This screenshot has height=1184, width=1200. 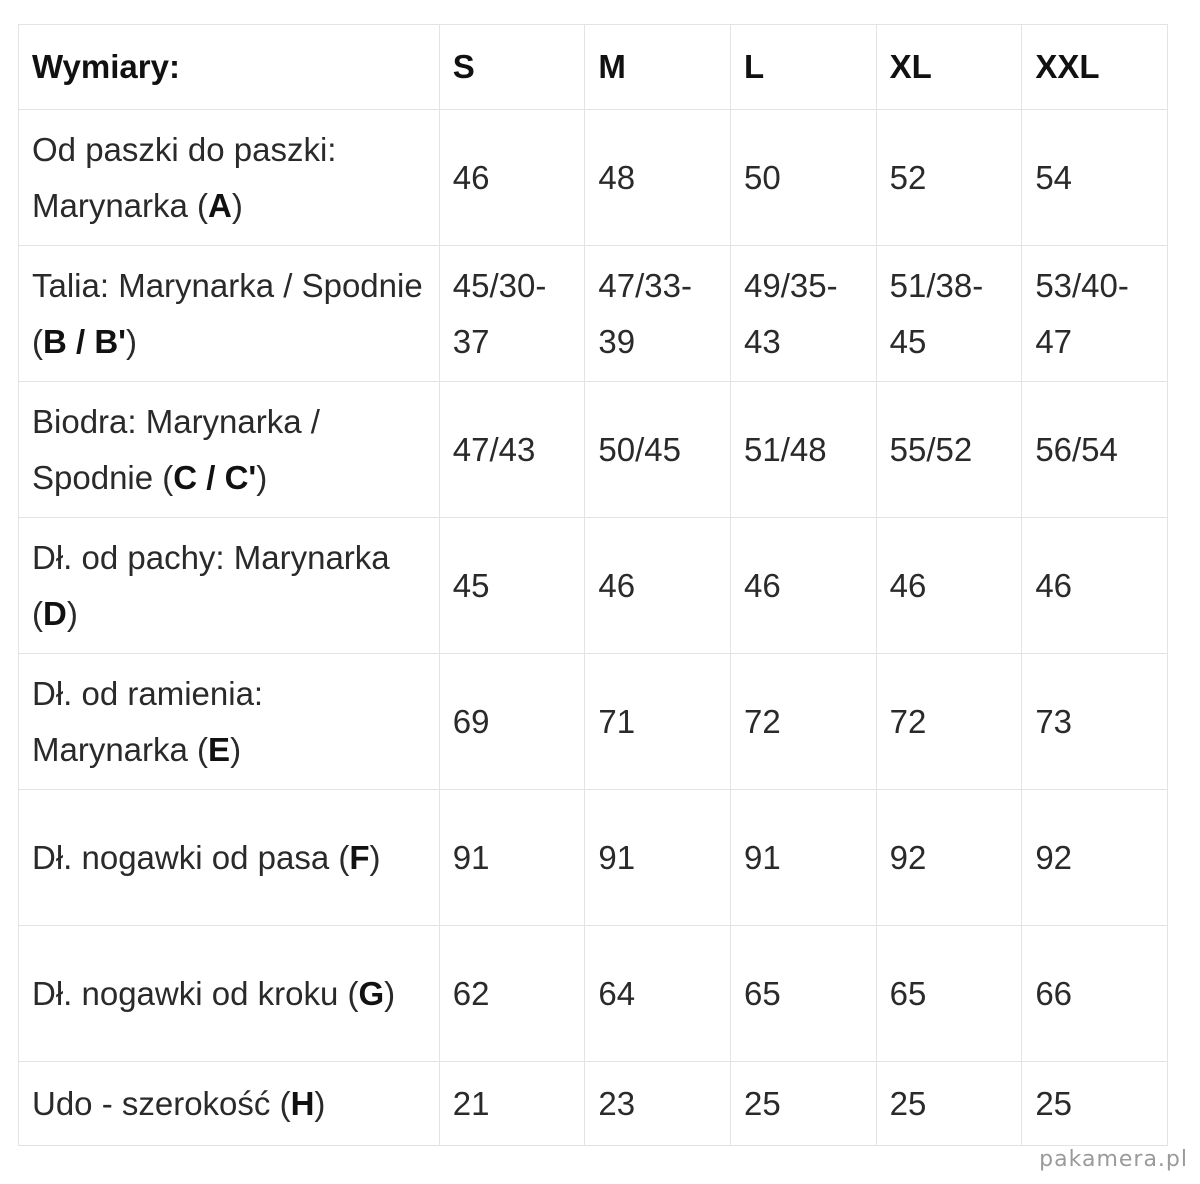 I want to click on table-cell: 45, so click(x=512, y=585).